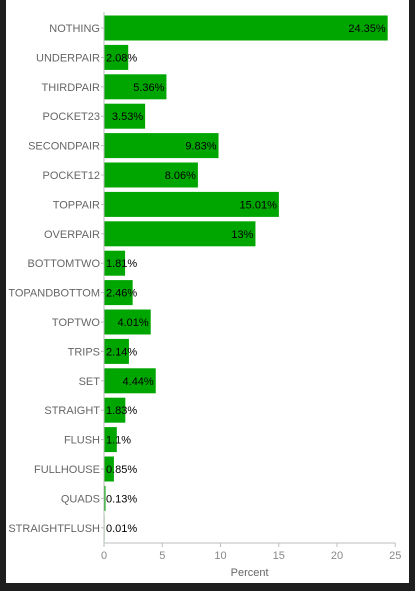  Describe the element at coordinates (161, 146) in the screenshot. I see `bar-secondpair` at that location.